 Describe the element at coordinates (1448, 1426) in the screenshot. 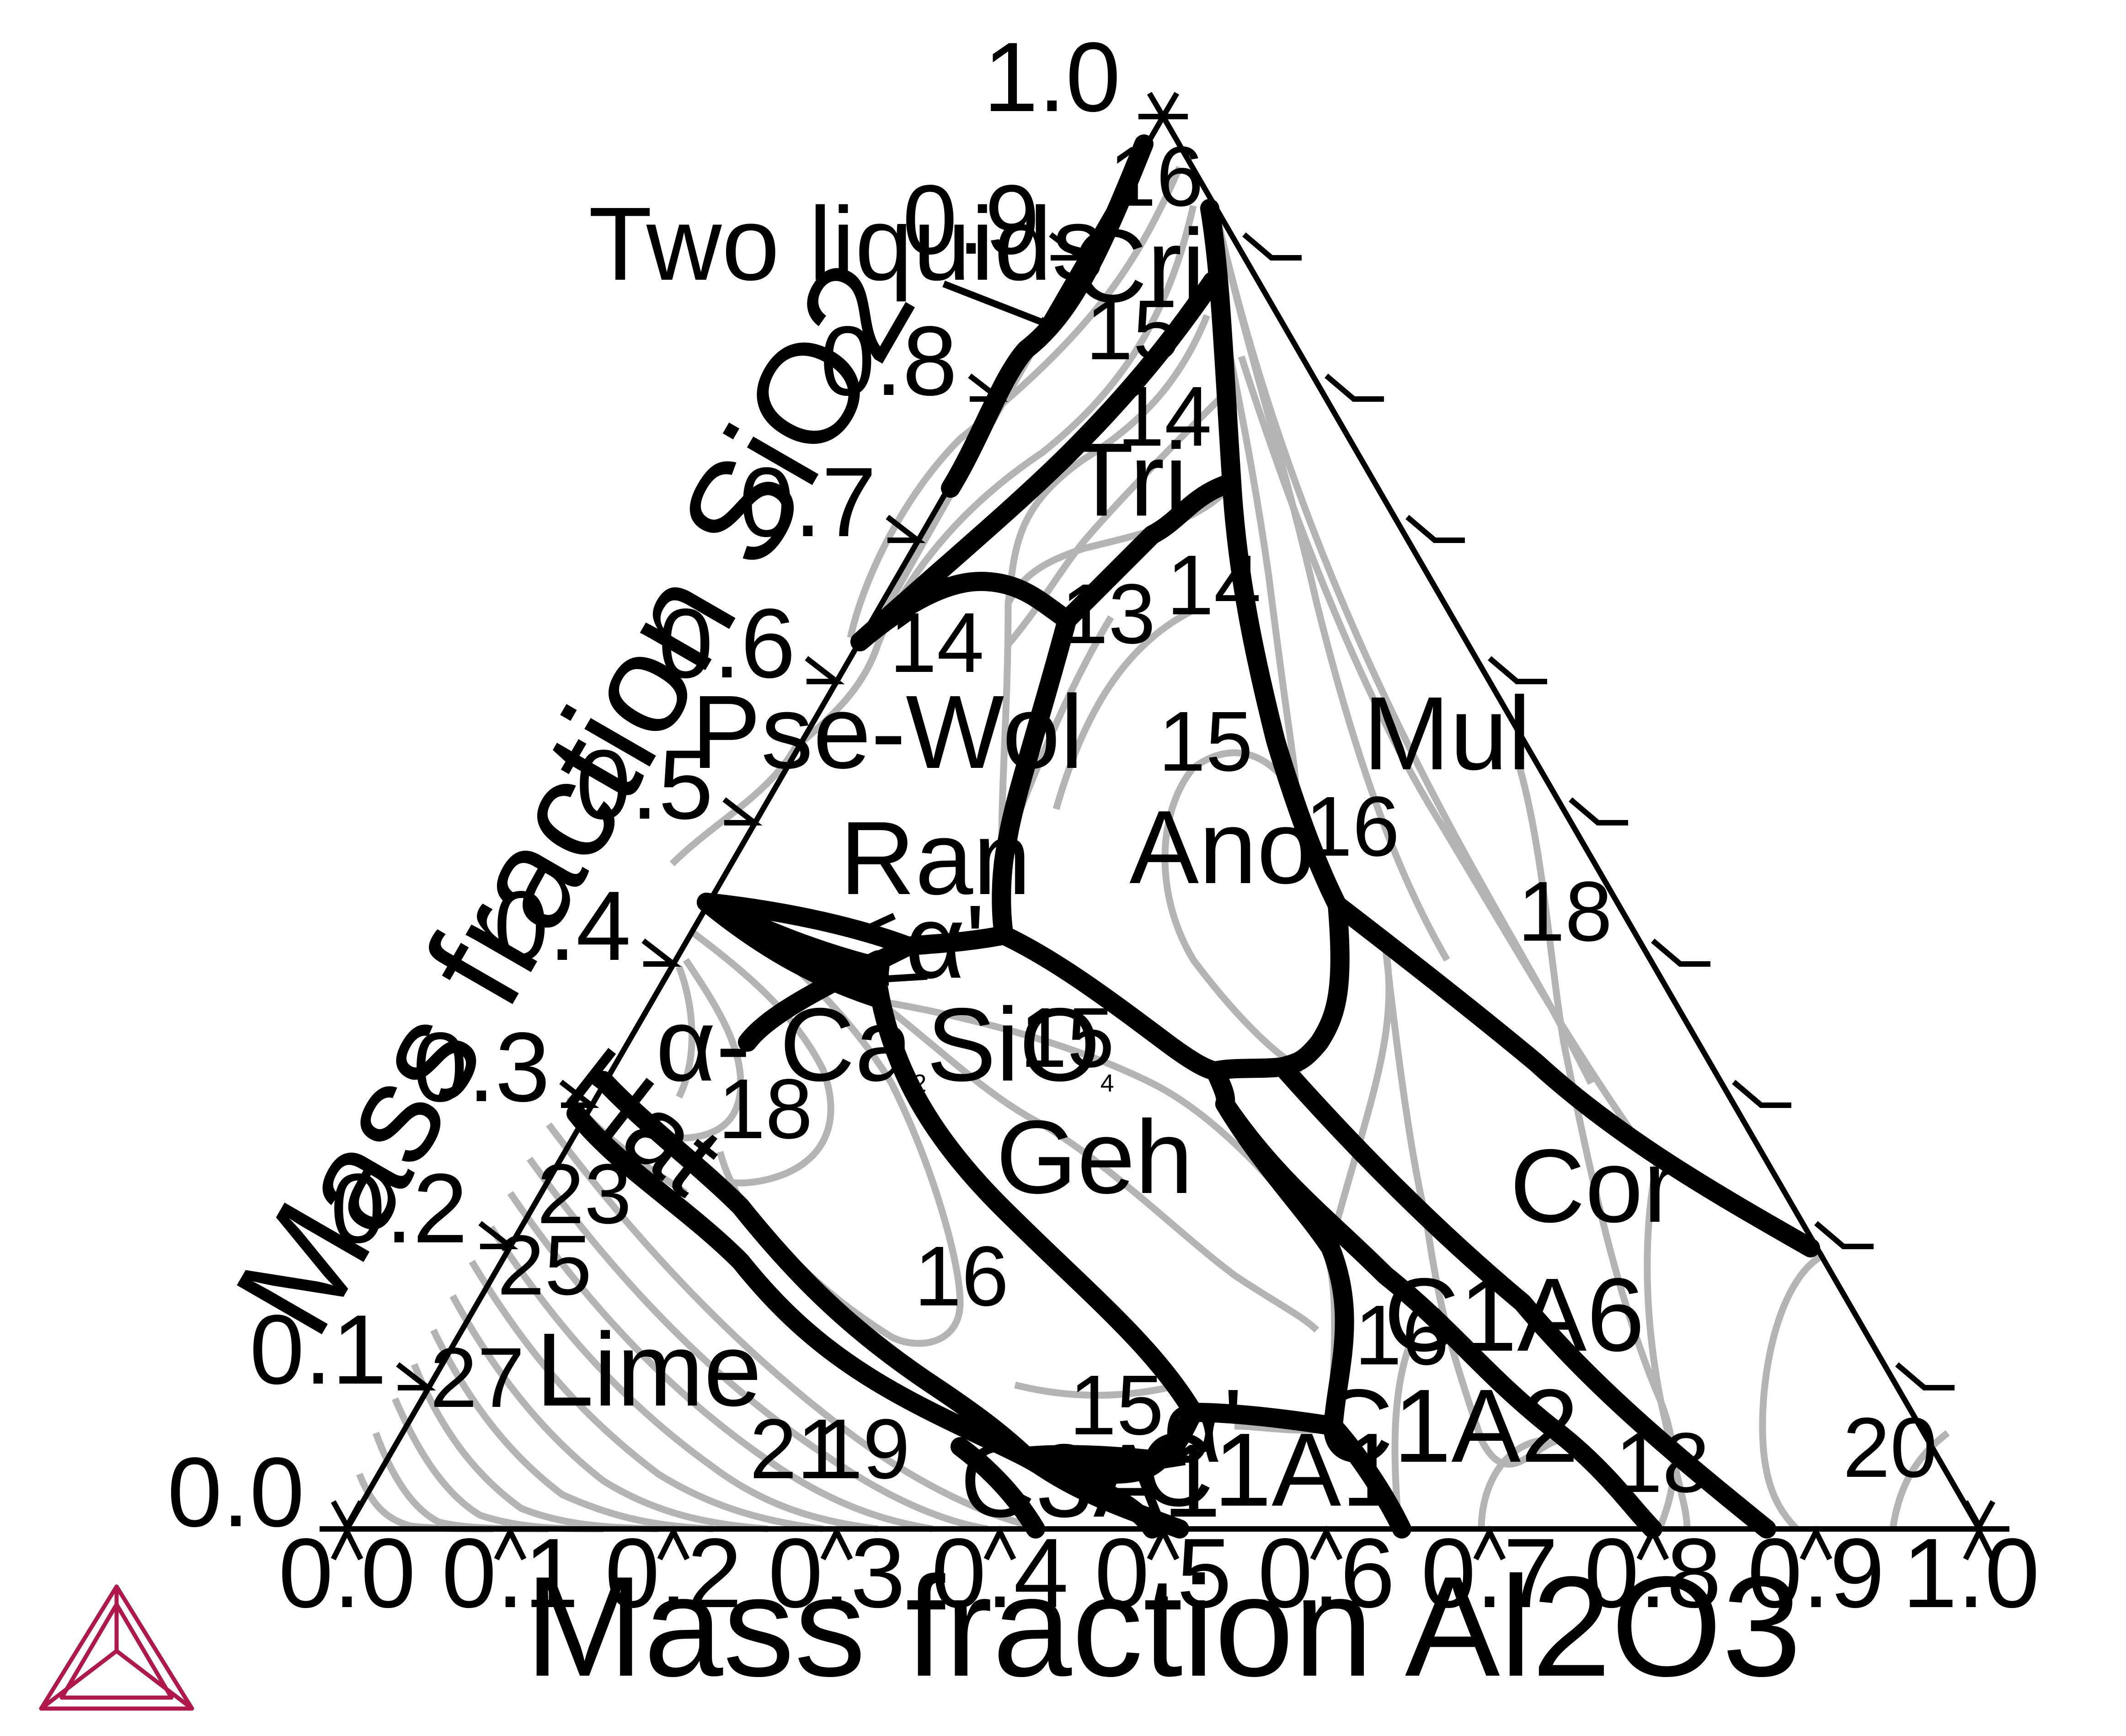

I see `phase-label-c1a2: C1A2` at that location.